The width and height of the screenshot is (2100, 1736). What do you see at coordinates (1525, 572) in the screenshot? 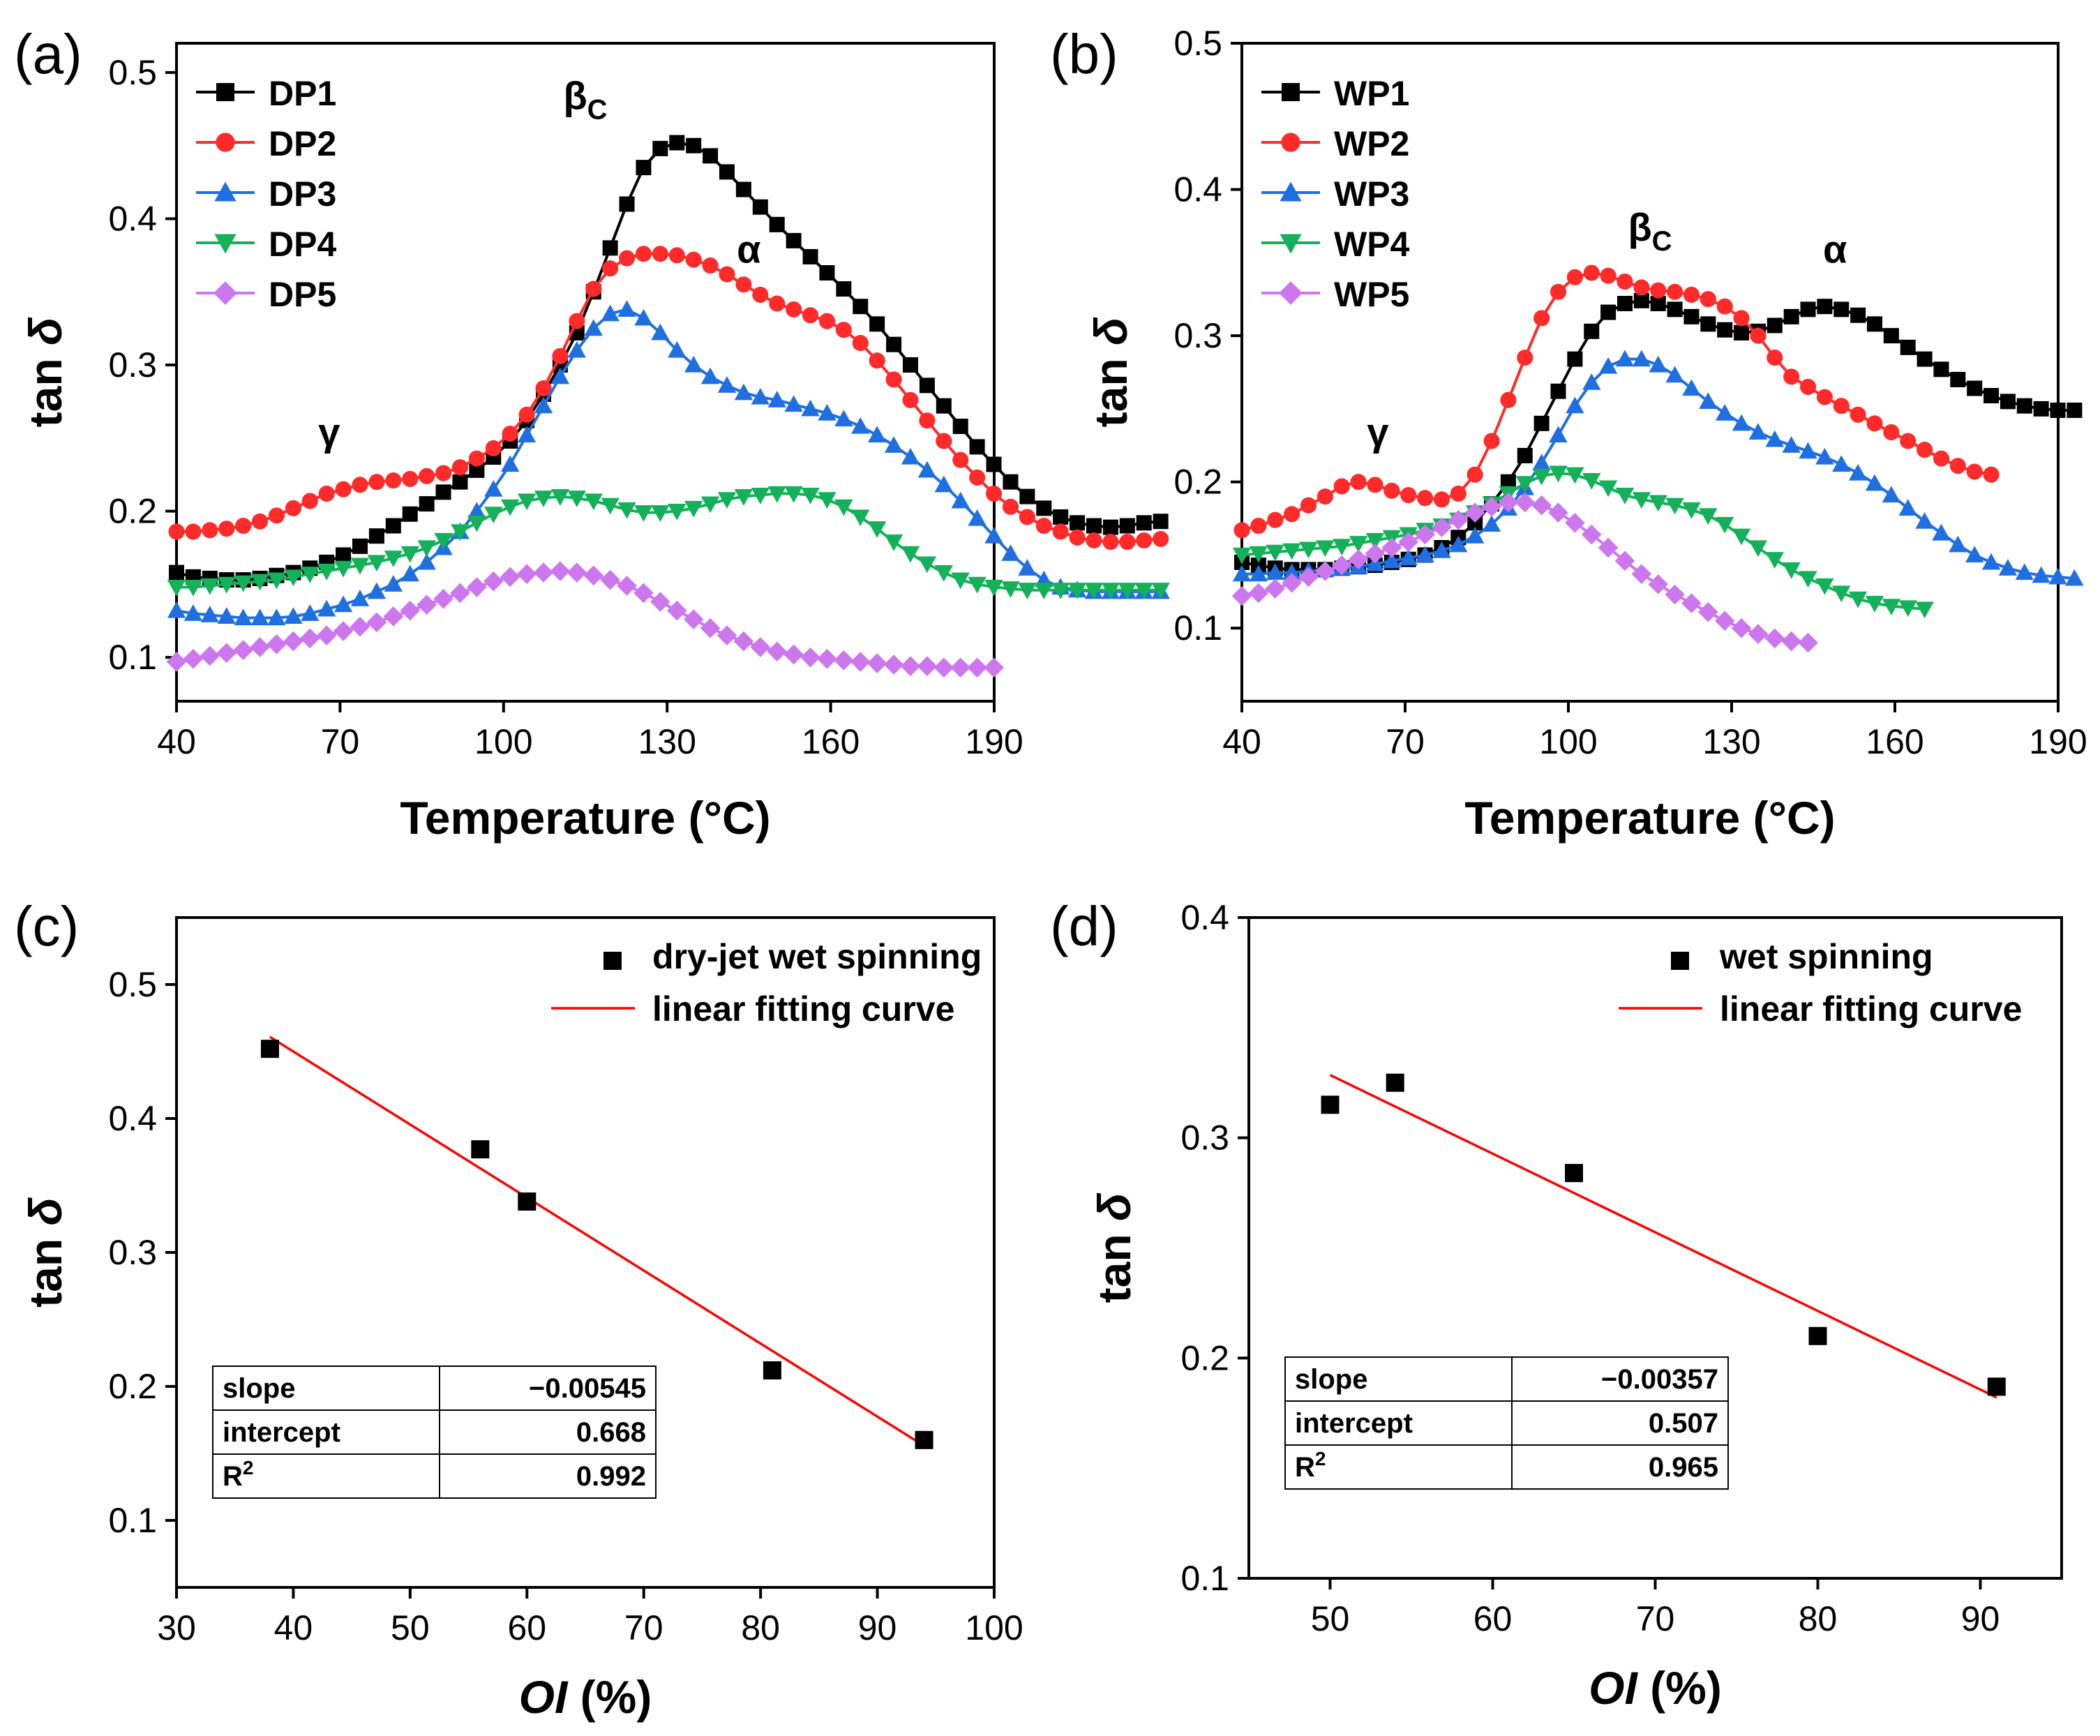
I see `series-WP5` at bounding box center [1525, 572].